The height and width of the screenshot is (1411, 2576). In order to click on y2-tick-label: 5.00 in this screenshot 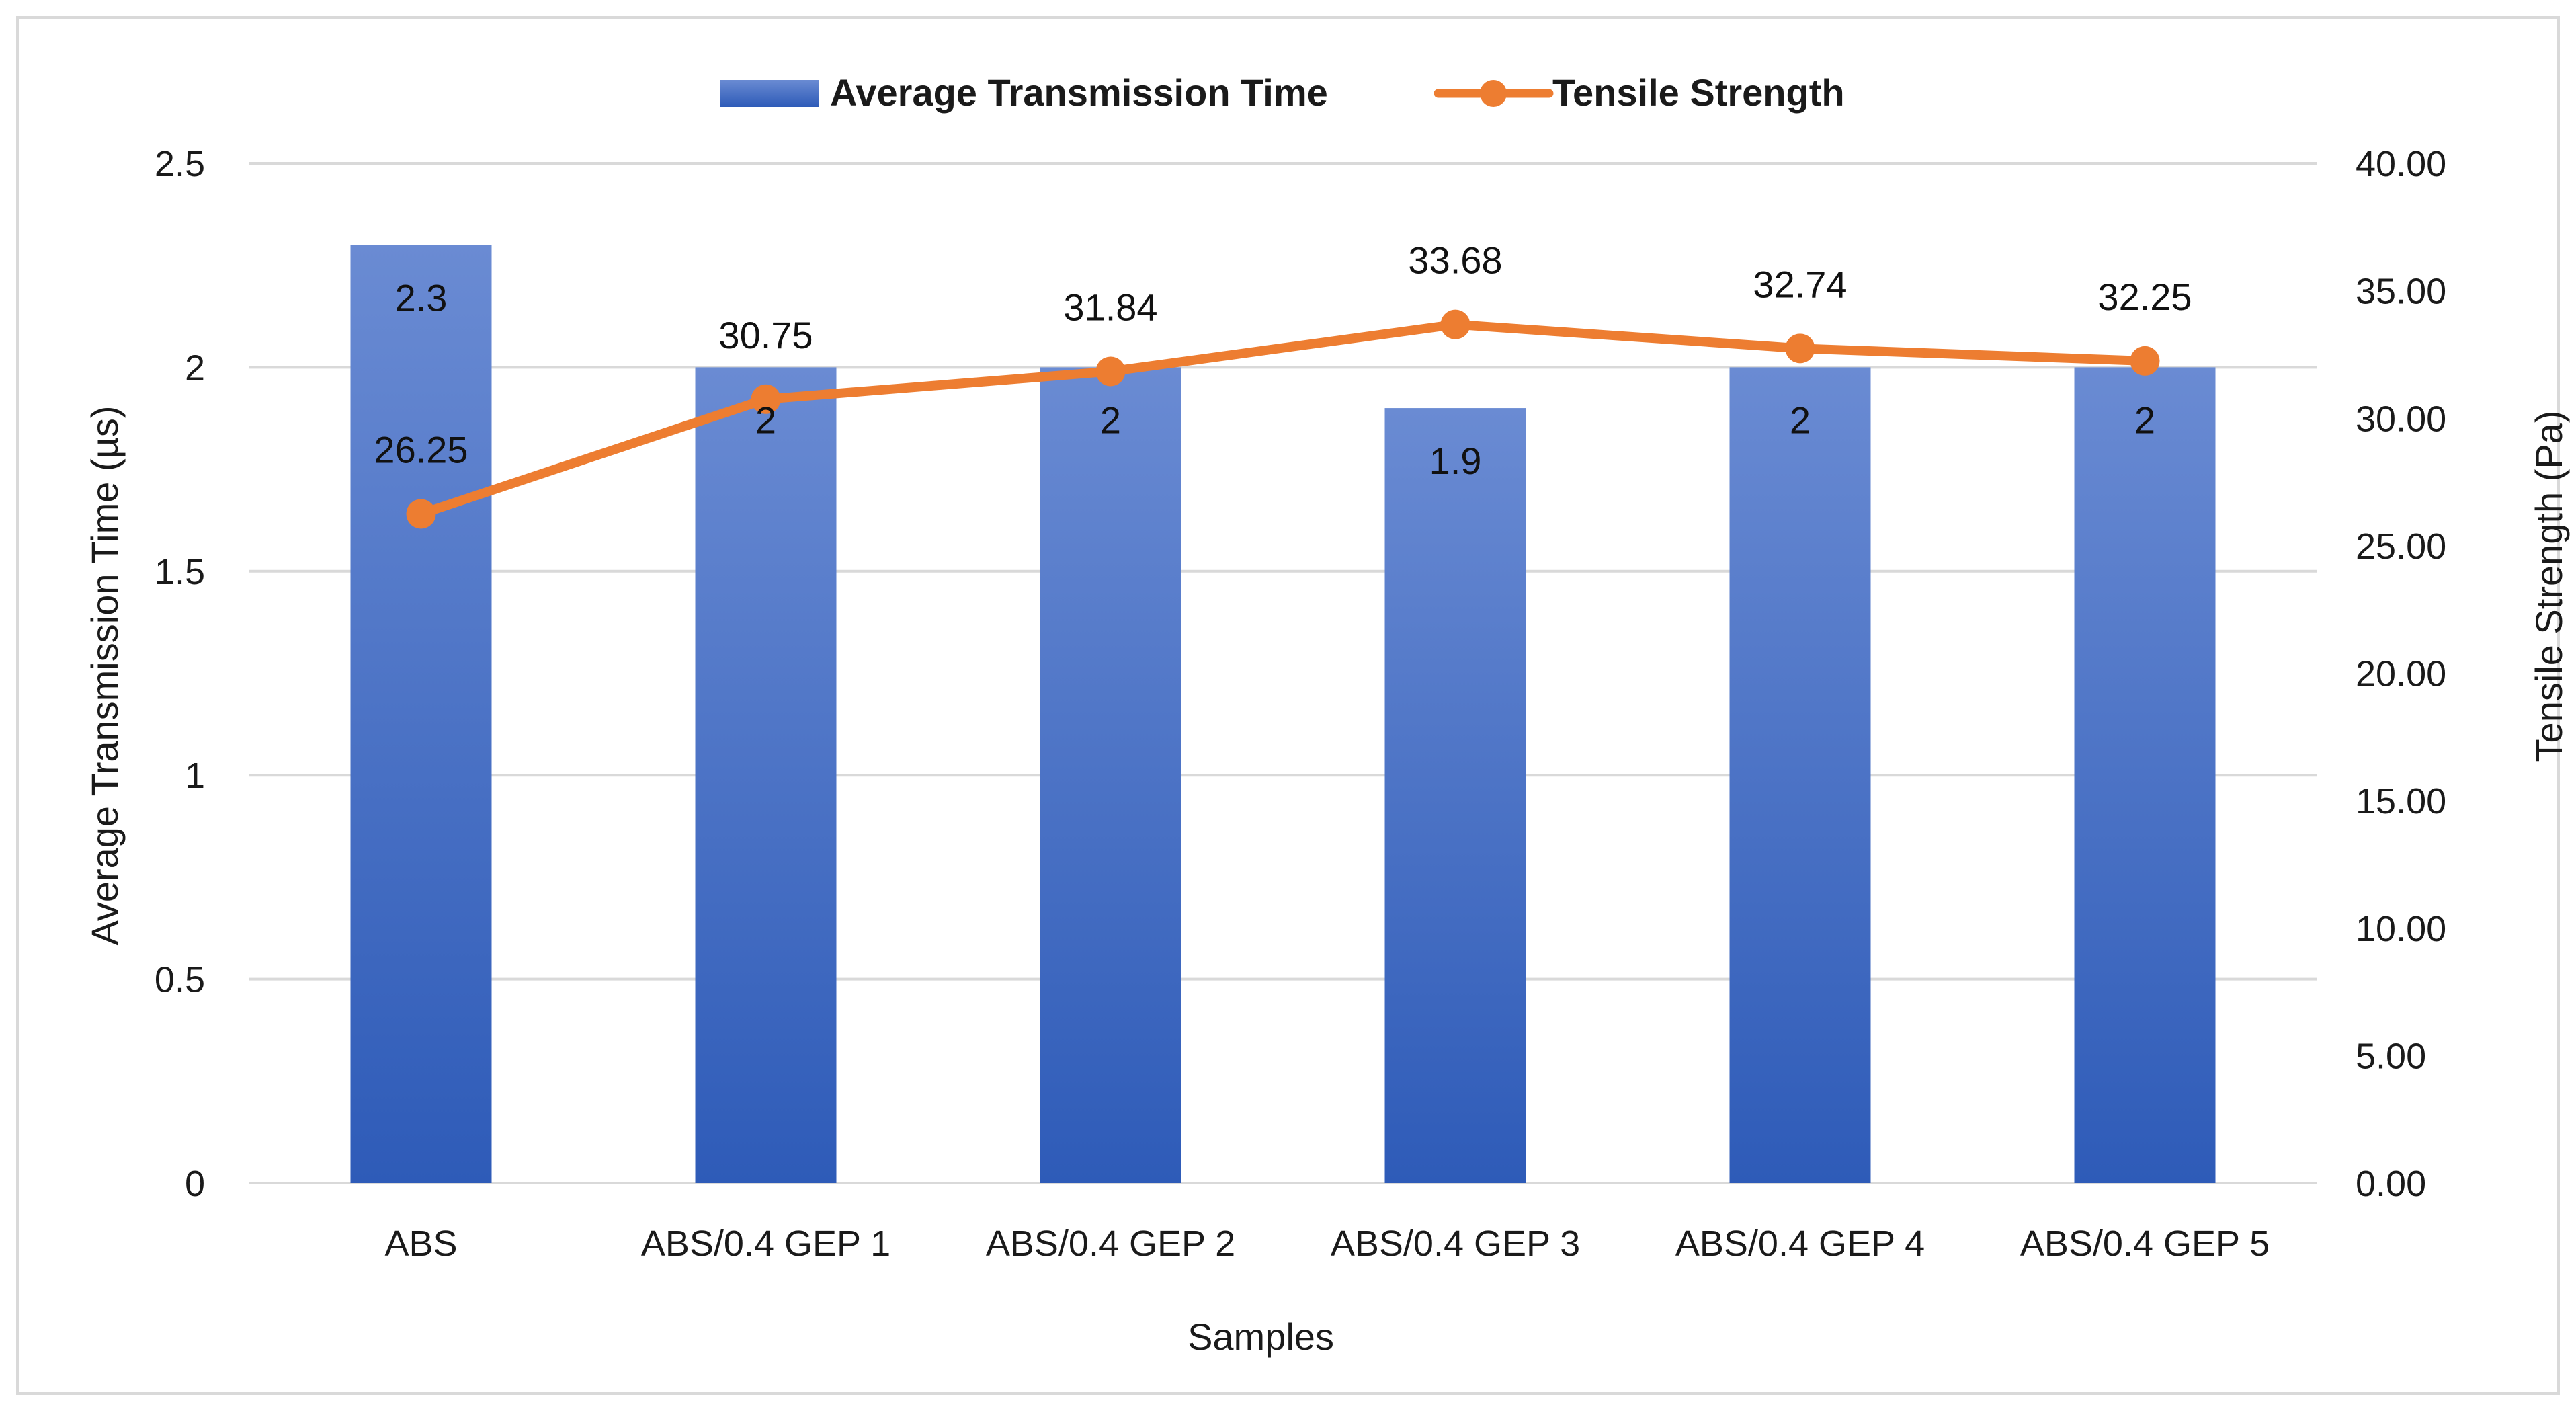, I will do `click(2391, 1056)`.